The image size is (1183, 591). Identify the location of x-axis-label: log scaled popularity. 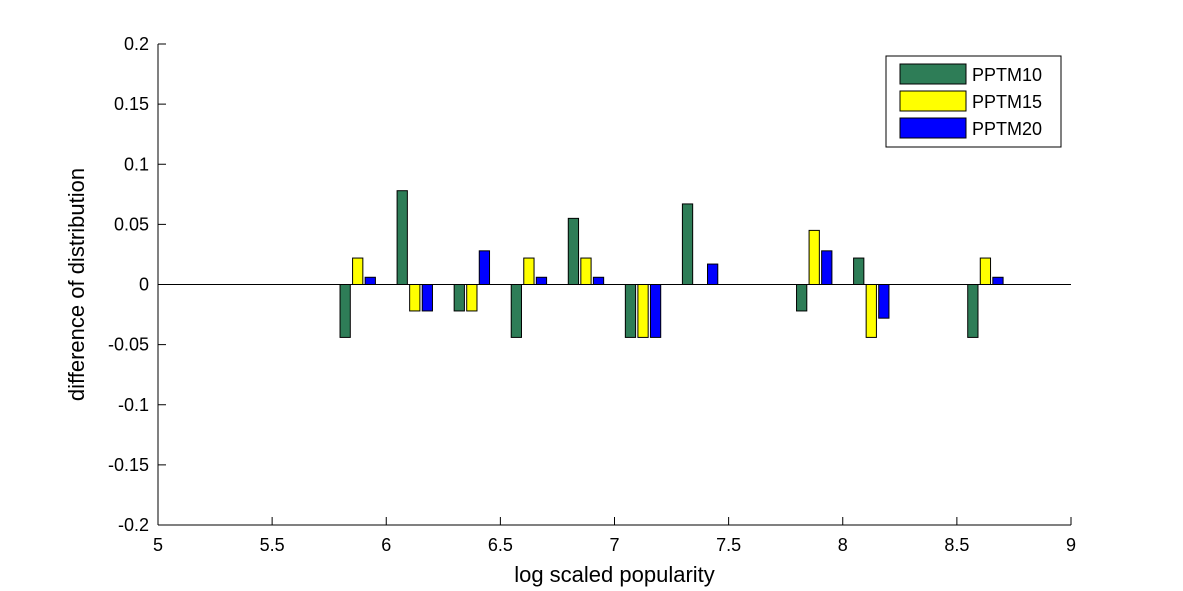
(614, 574).